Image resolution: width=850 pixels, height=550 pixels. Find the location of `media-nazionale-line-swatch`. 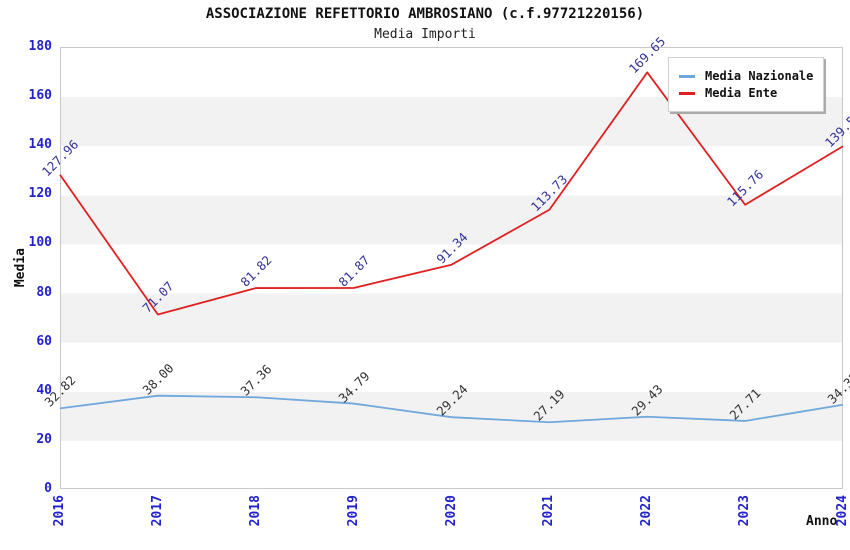

media-nazionale-line-swatch is located at coordinates (687, 76).